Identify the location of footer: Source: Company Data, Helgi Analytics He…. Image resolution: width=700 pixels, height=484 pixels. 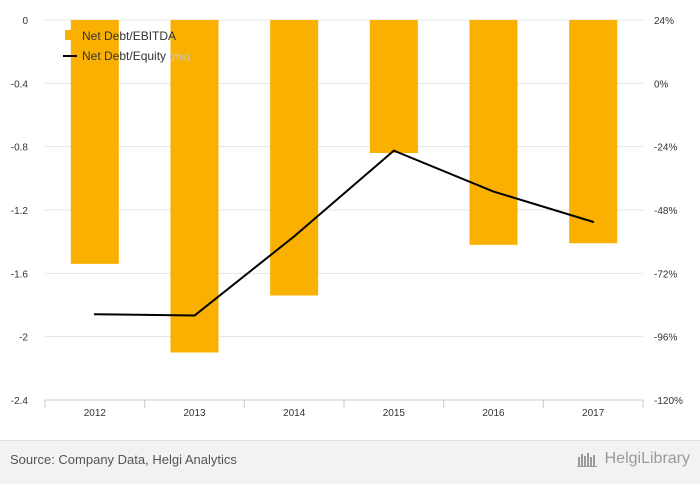
(350, 462).